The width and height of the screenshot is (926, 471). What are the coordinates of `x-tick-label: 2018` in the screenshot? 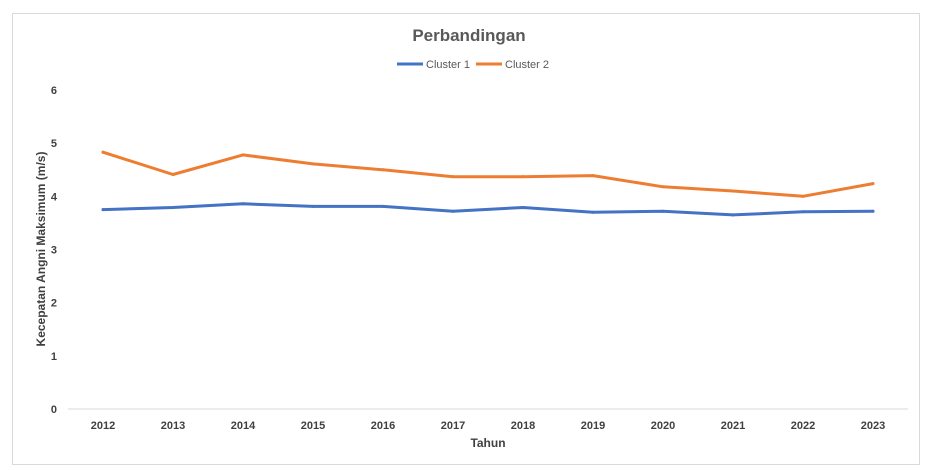 It's located at (523, 426).